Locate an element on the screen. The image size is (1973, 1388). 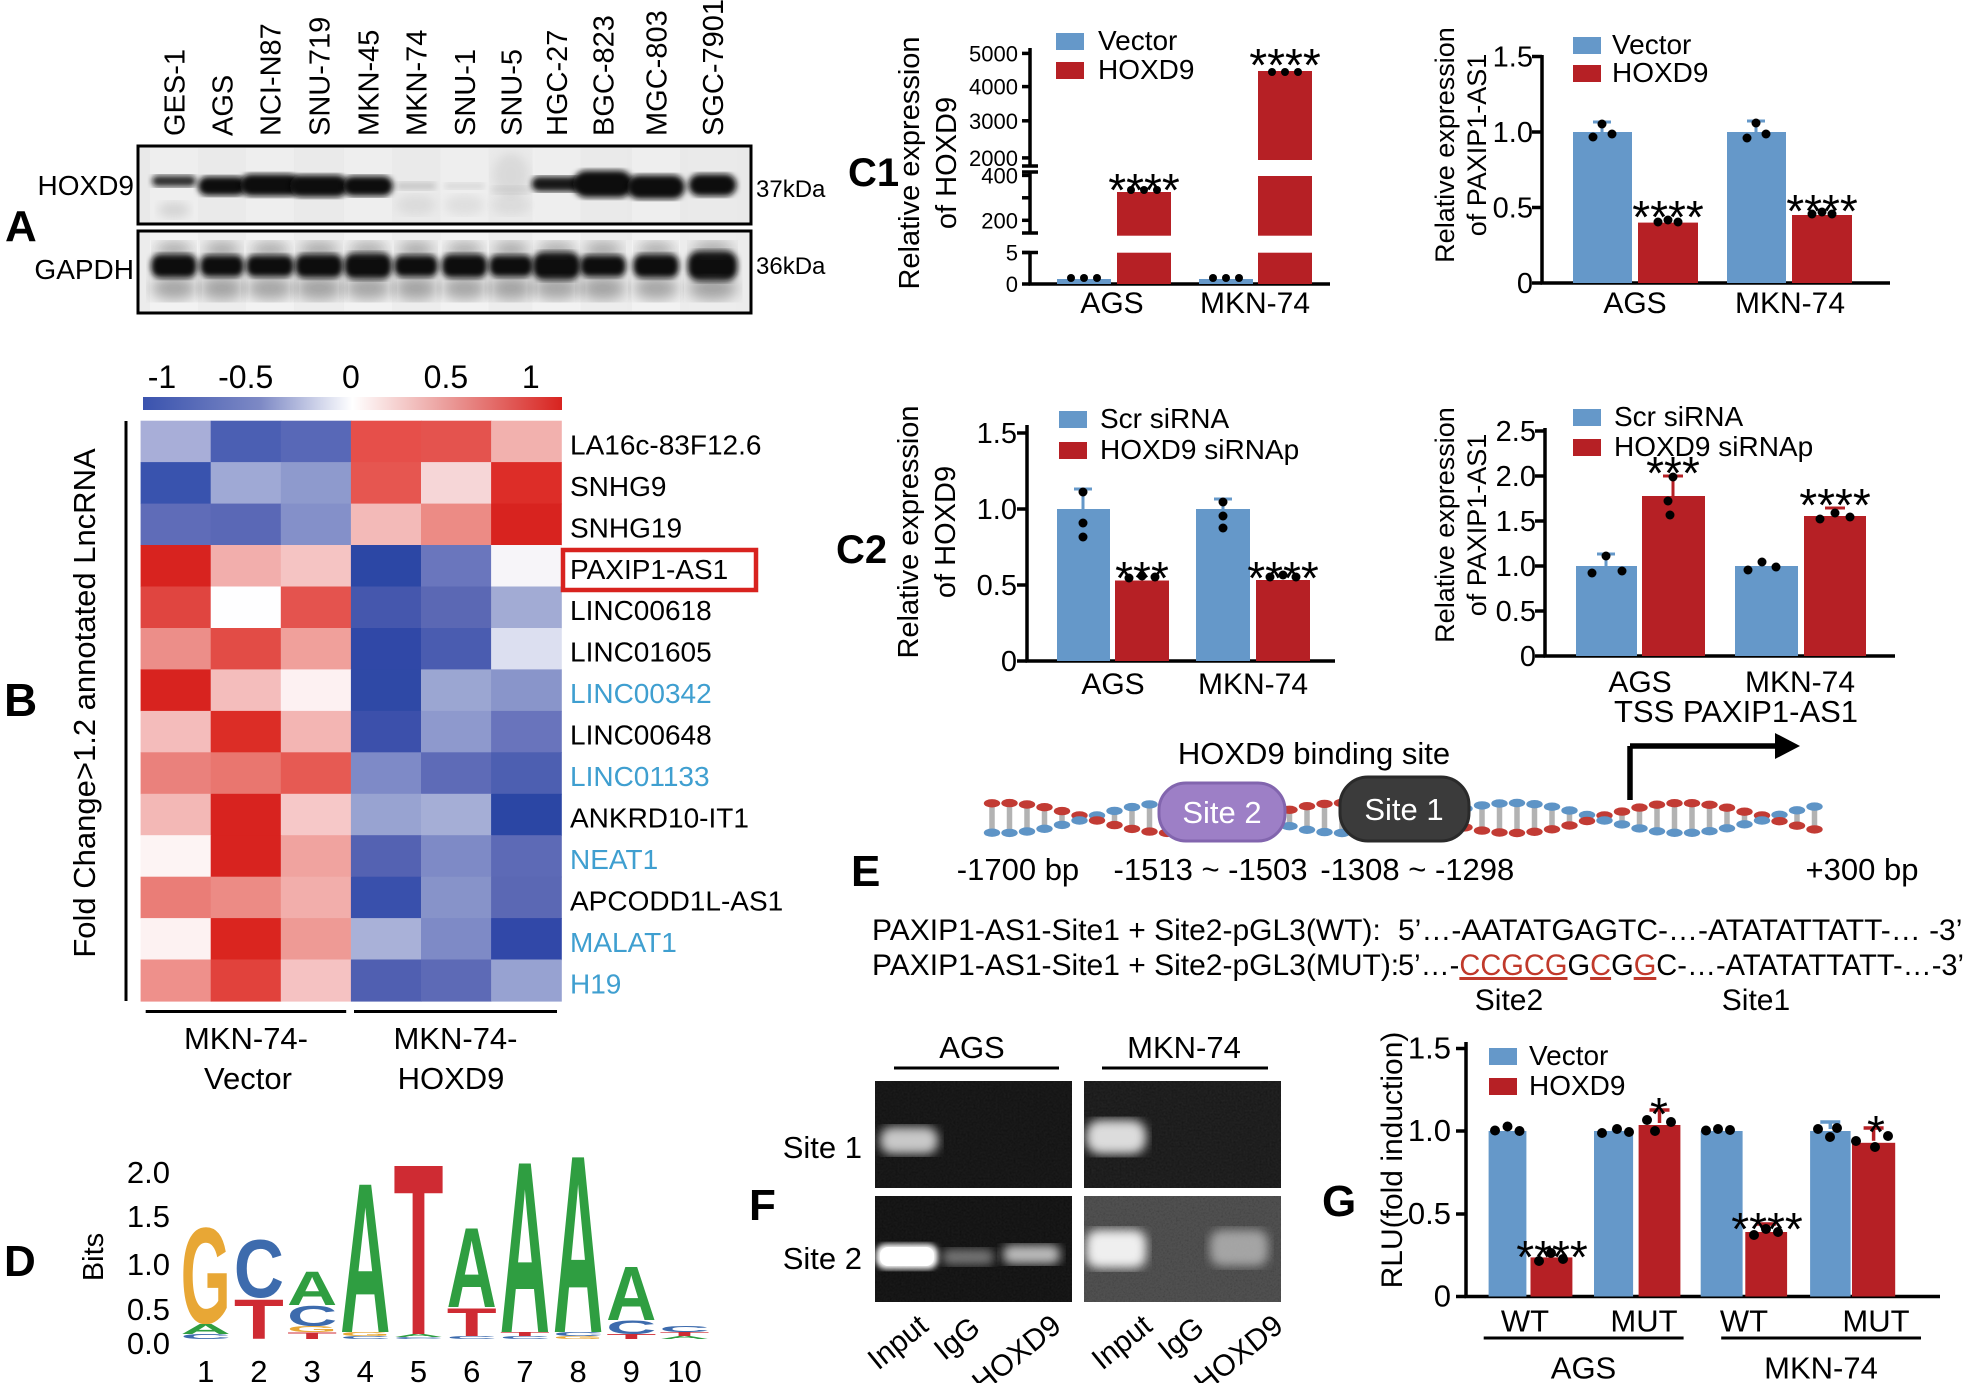
svg-text: WT is located at coordinates (1525, 1321).